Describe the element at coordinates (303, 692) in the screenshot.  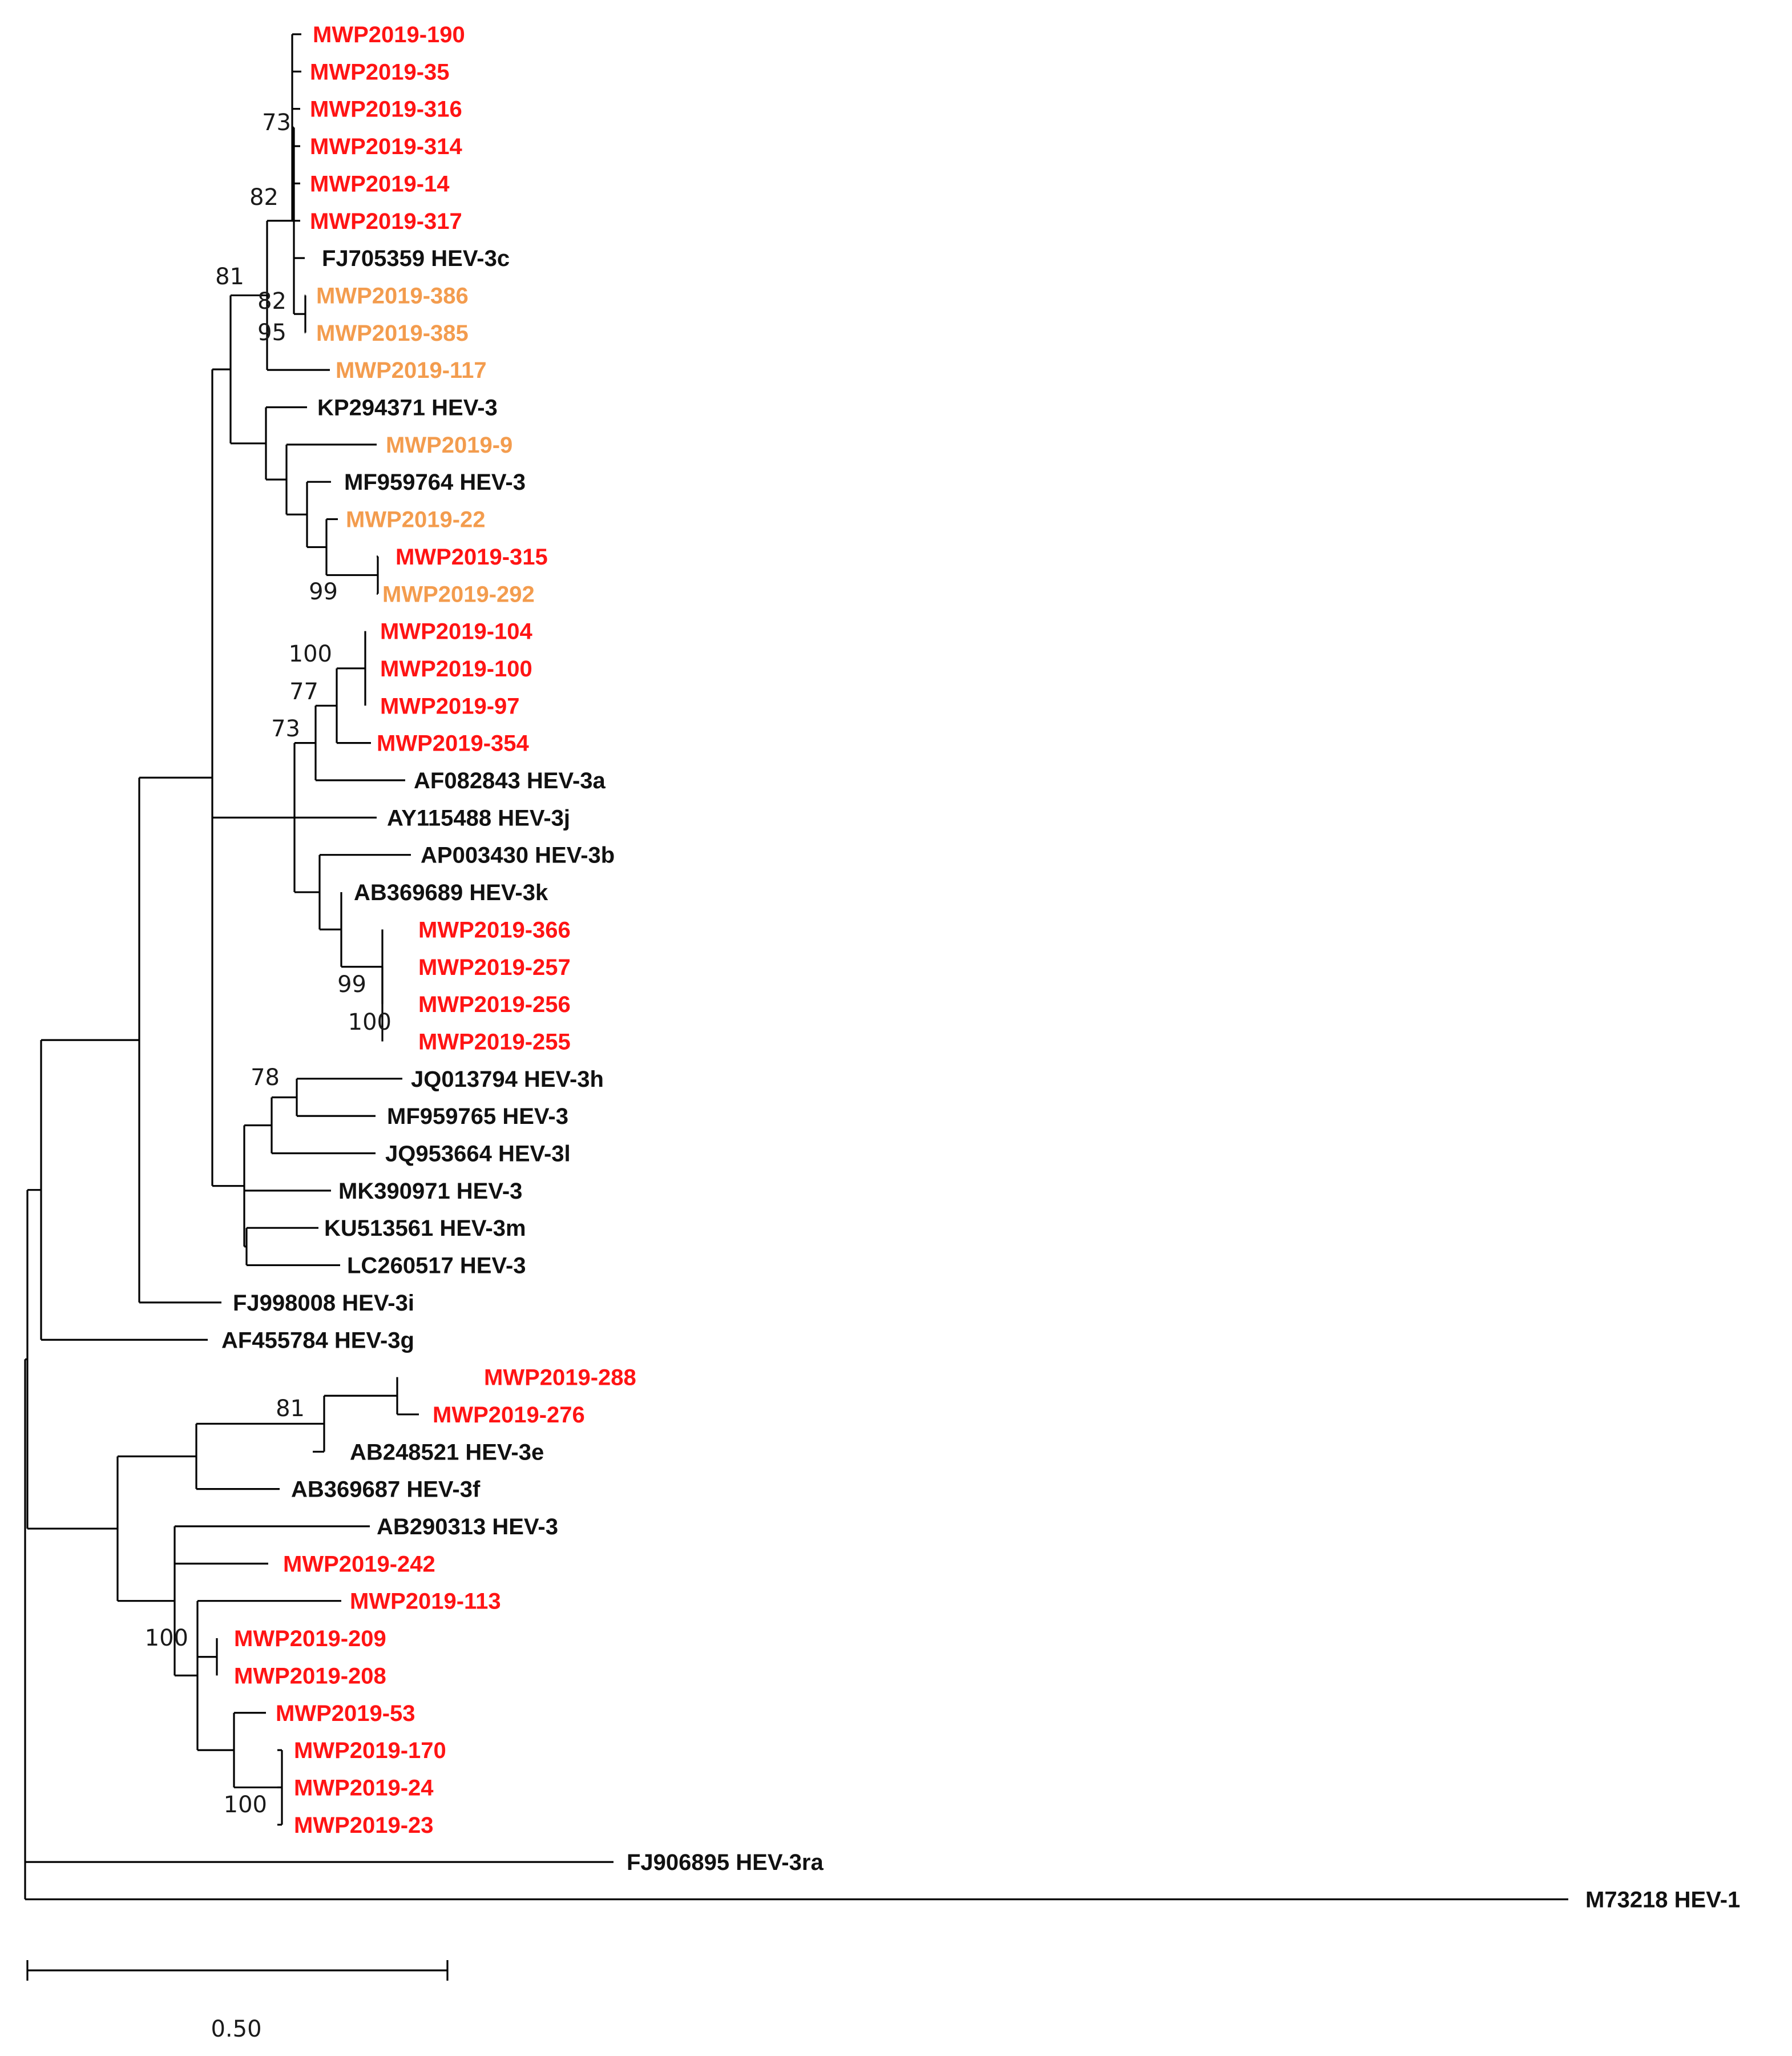
I see `bootstrap-value: 77` at that location.